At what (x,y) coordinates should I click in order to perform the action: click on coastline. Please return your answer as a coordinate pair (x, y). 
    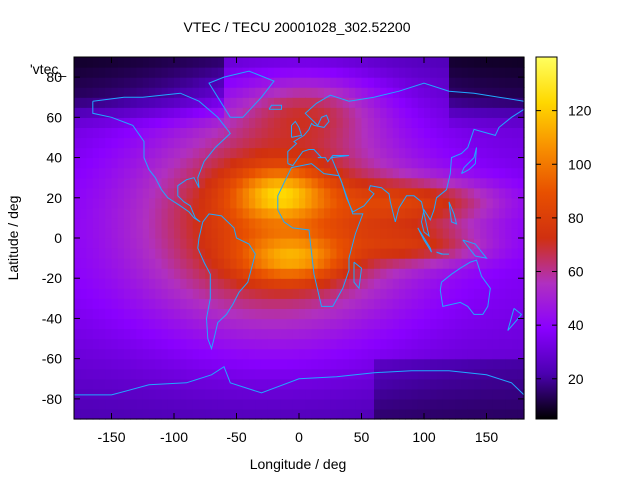
    Looking at the image, I should click on (320, 235).